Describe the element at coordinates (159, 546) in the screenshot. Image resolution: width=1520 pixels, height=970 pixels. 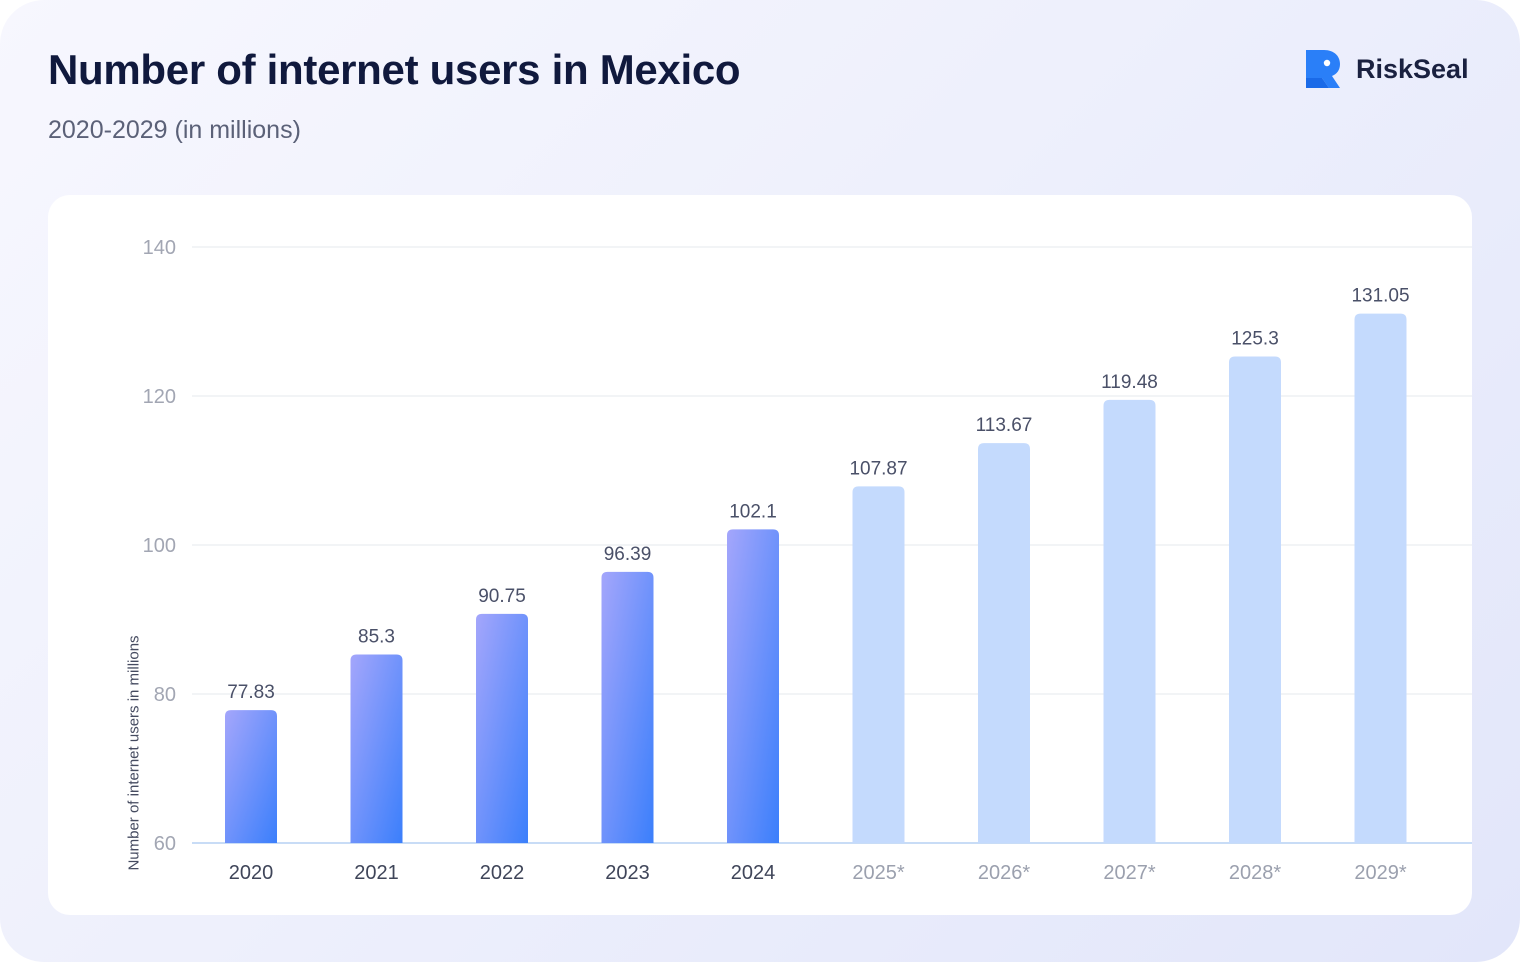
I see `y-tick-label: 100` at that location.